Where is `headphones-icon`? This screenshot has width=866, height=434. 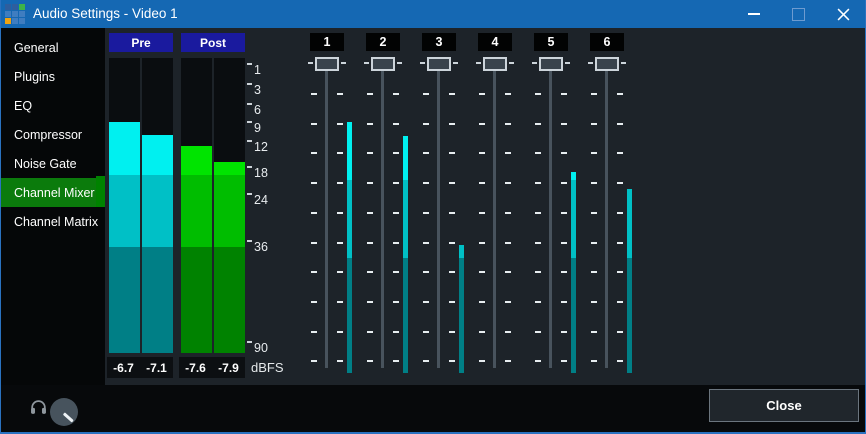 headphones-icon is located at coordinates (38, 407).